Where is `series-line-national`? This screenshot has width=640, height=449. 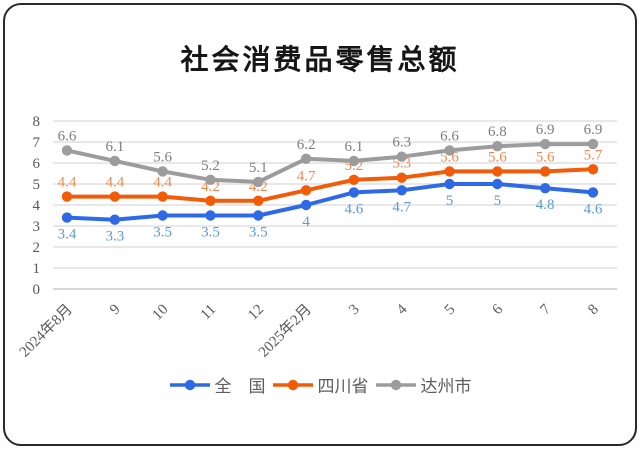
series-line-national is located at coordinates (330, 202).